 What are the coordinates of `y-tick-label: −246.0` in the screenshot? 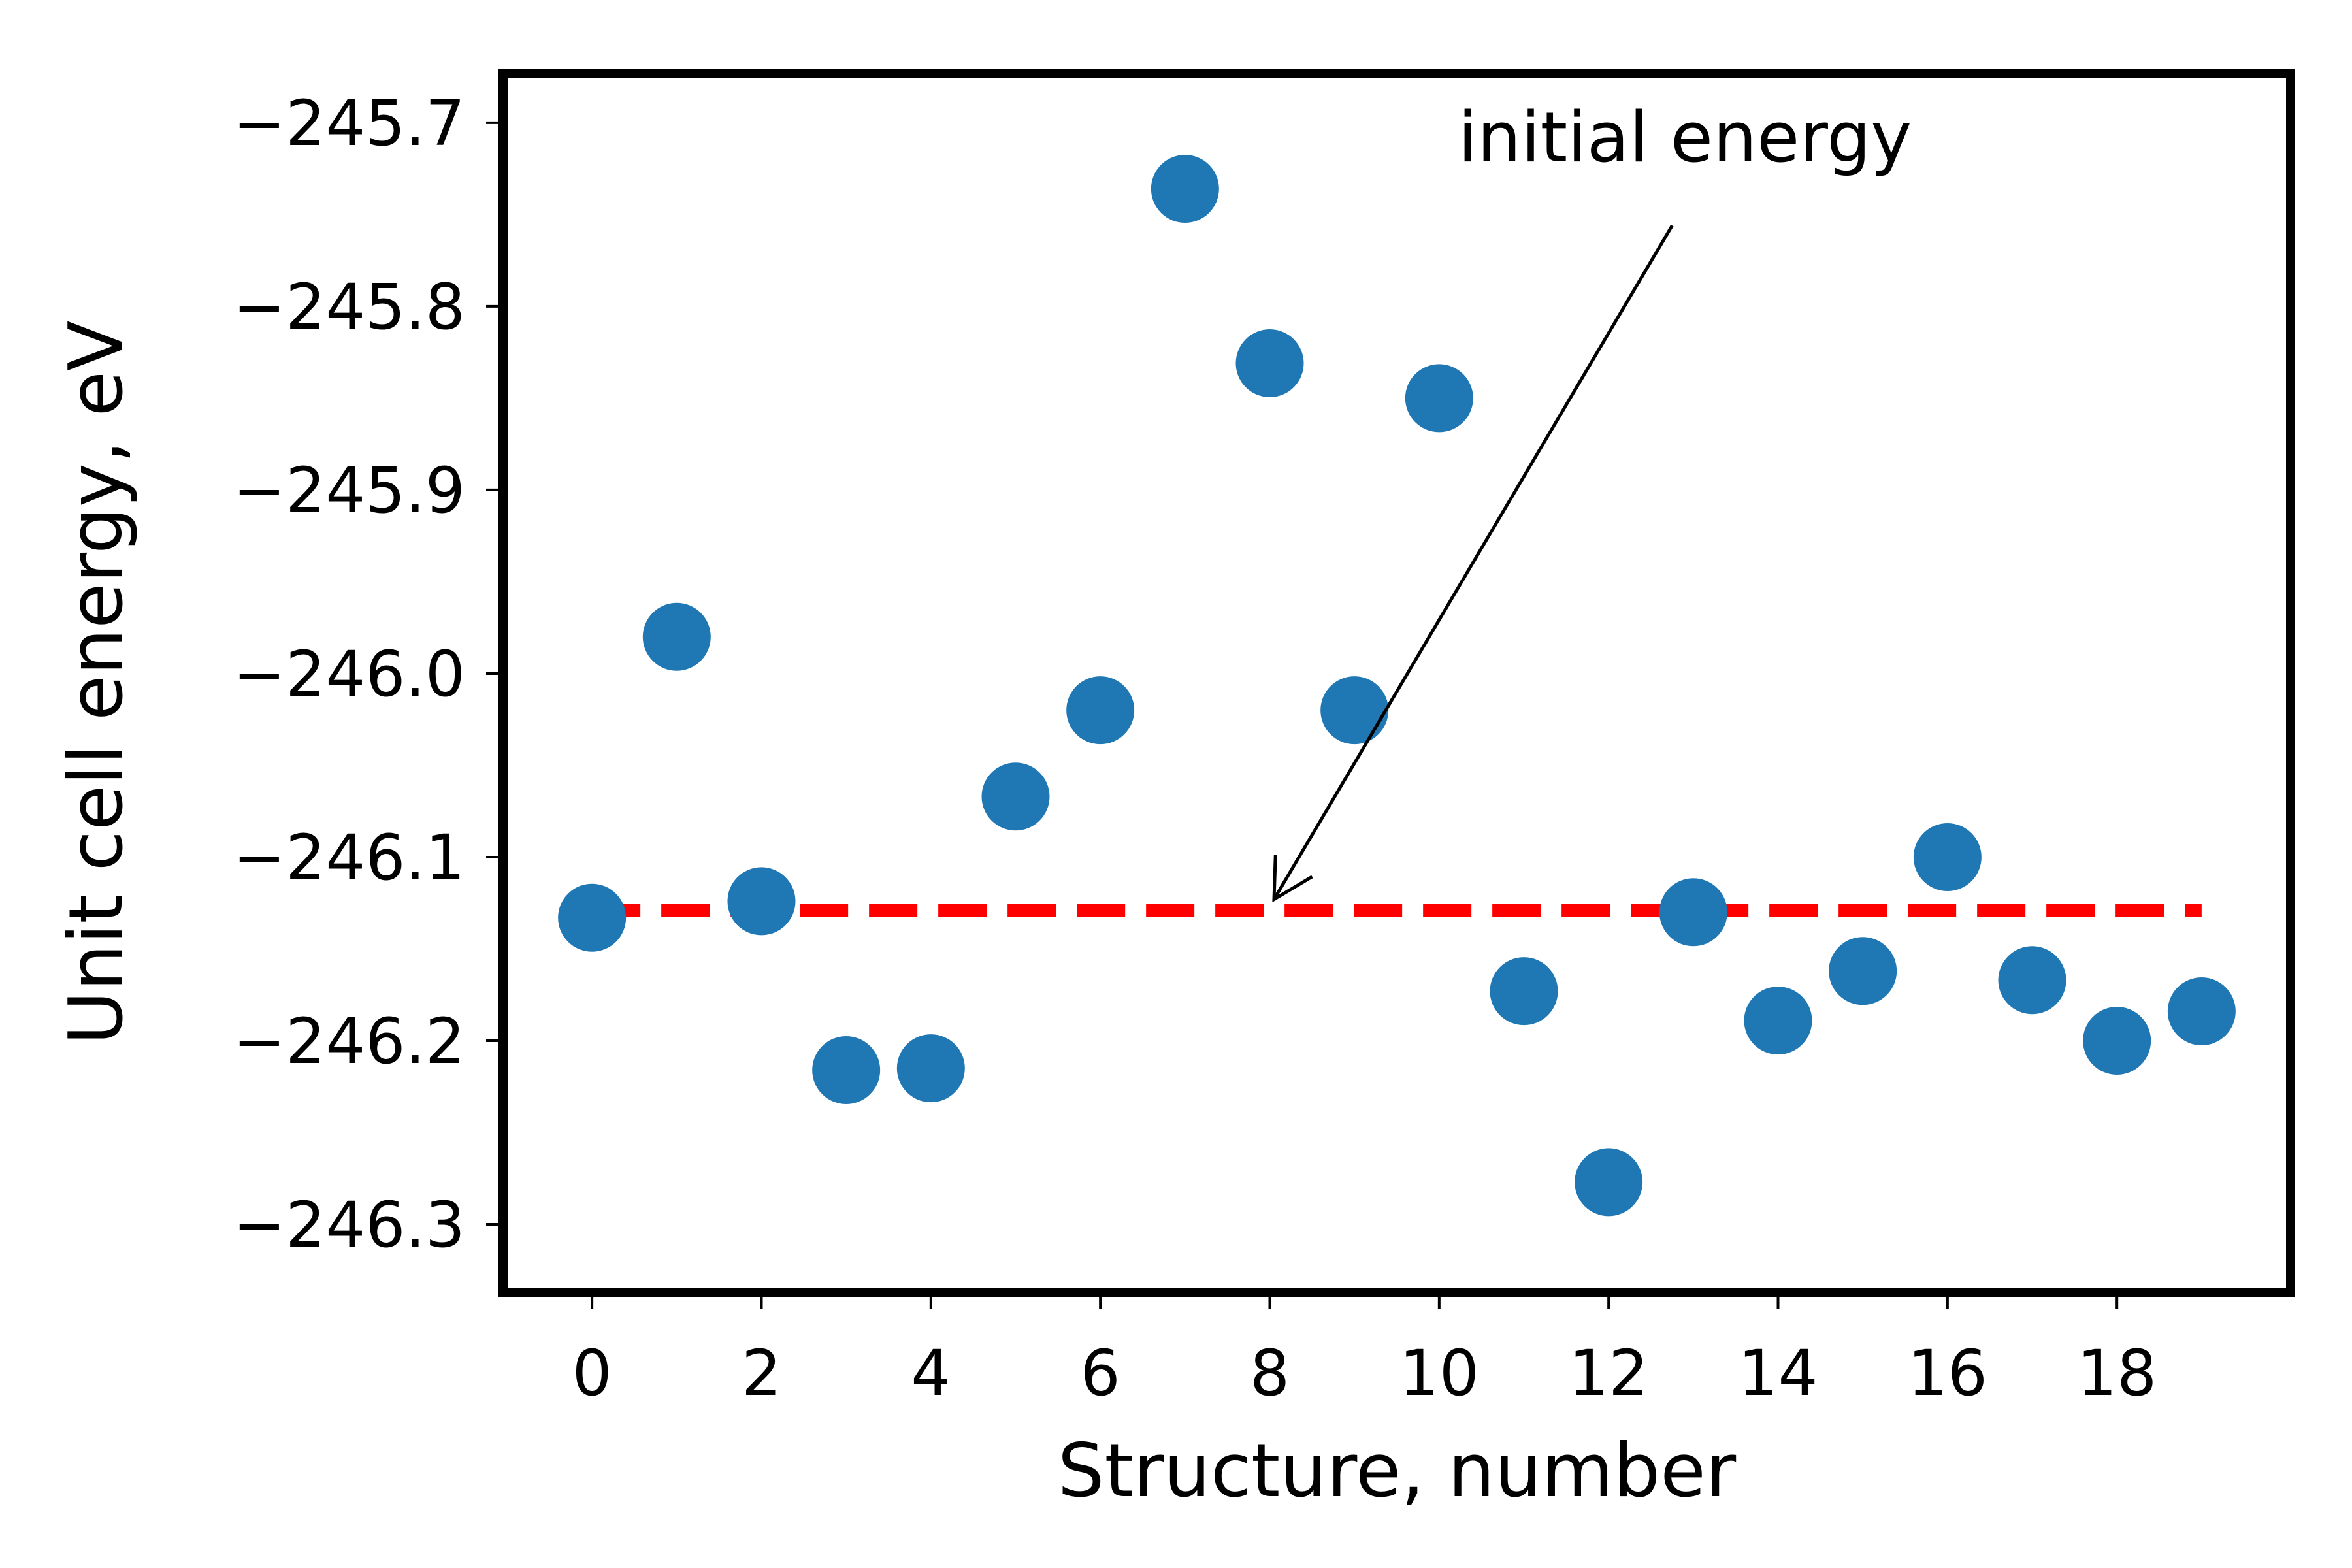 It's located at (349, 674).